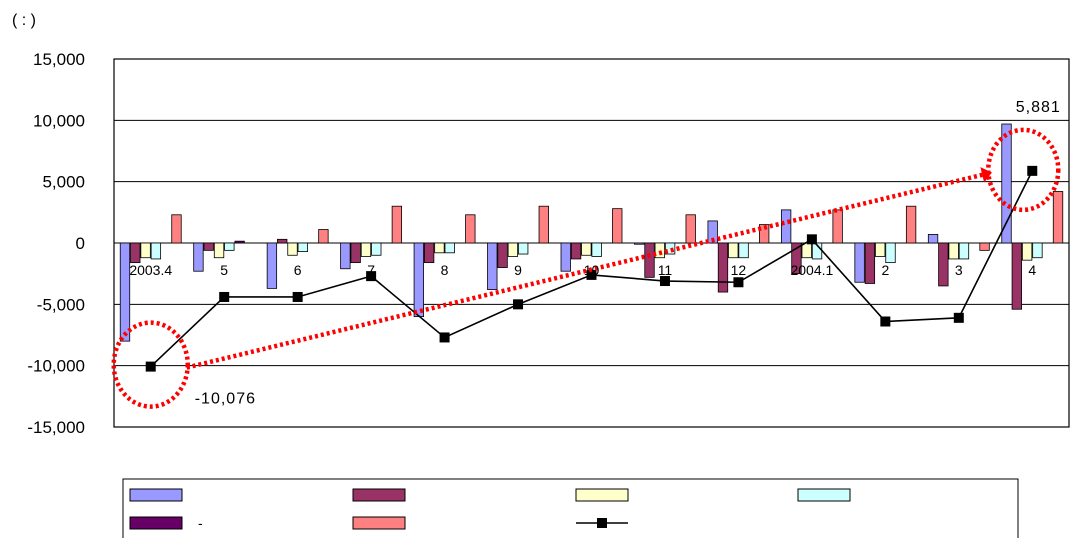 This screenshot has height=538, width=1070. I want to click on x-tick-label: 4, so click(1032, 270).